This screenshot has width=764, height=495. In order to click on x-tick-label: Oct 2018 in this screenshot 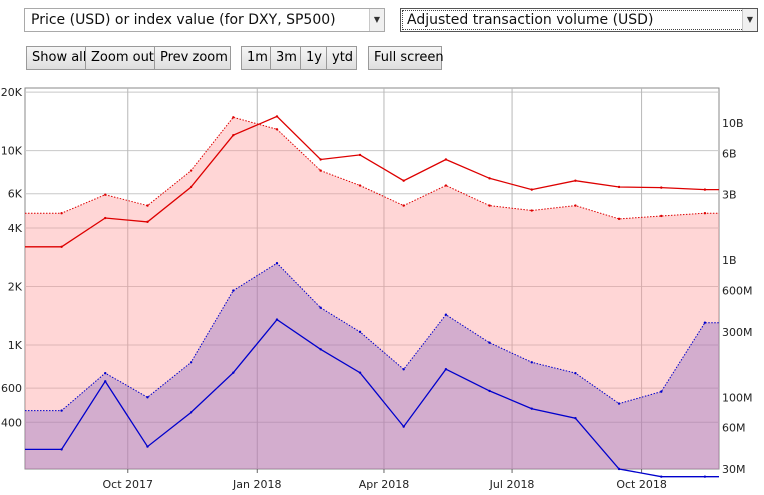, I will do `click(641, 484)`.